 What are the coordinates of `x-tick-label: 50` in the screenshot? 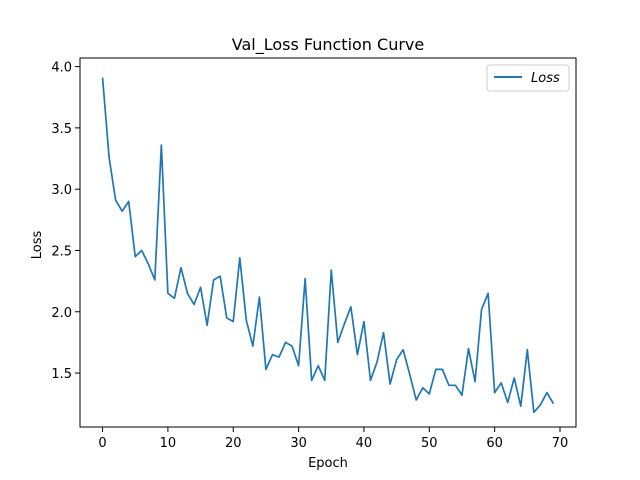 It's located at (429, 443).